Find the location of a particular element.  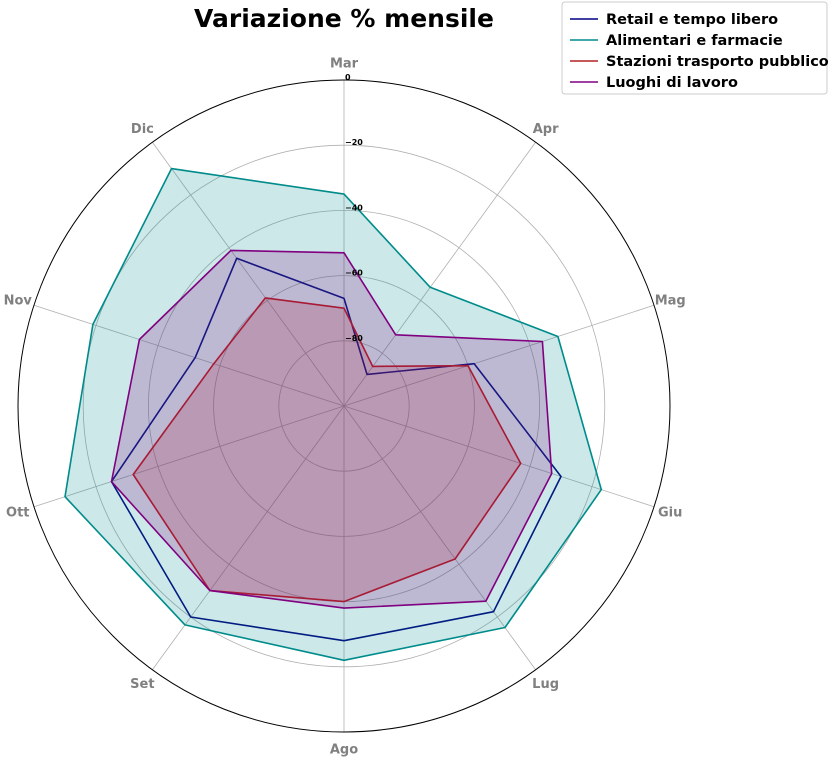

legend-frame is located at coordinates (694, 48).